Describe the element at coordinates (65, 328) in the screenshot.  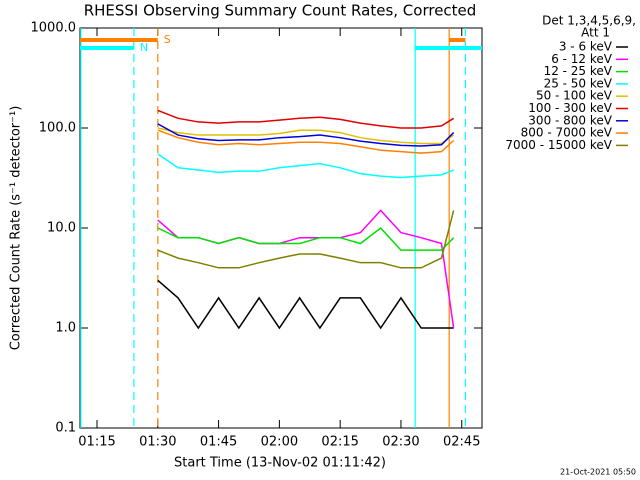
I see `y-tick-label: 1.0` at that location.